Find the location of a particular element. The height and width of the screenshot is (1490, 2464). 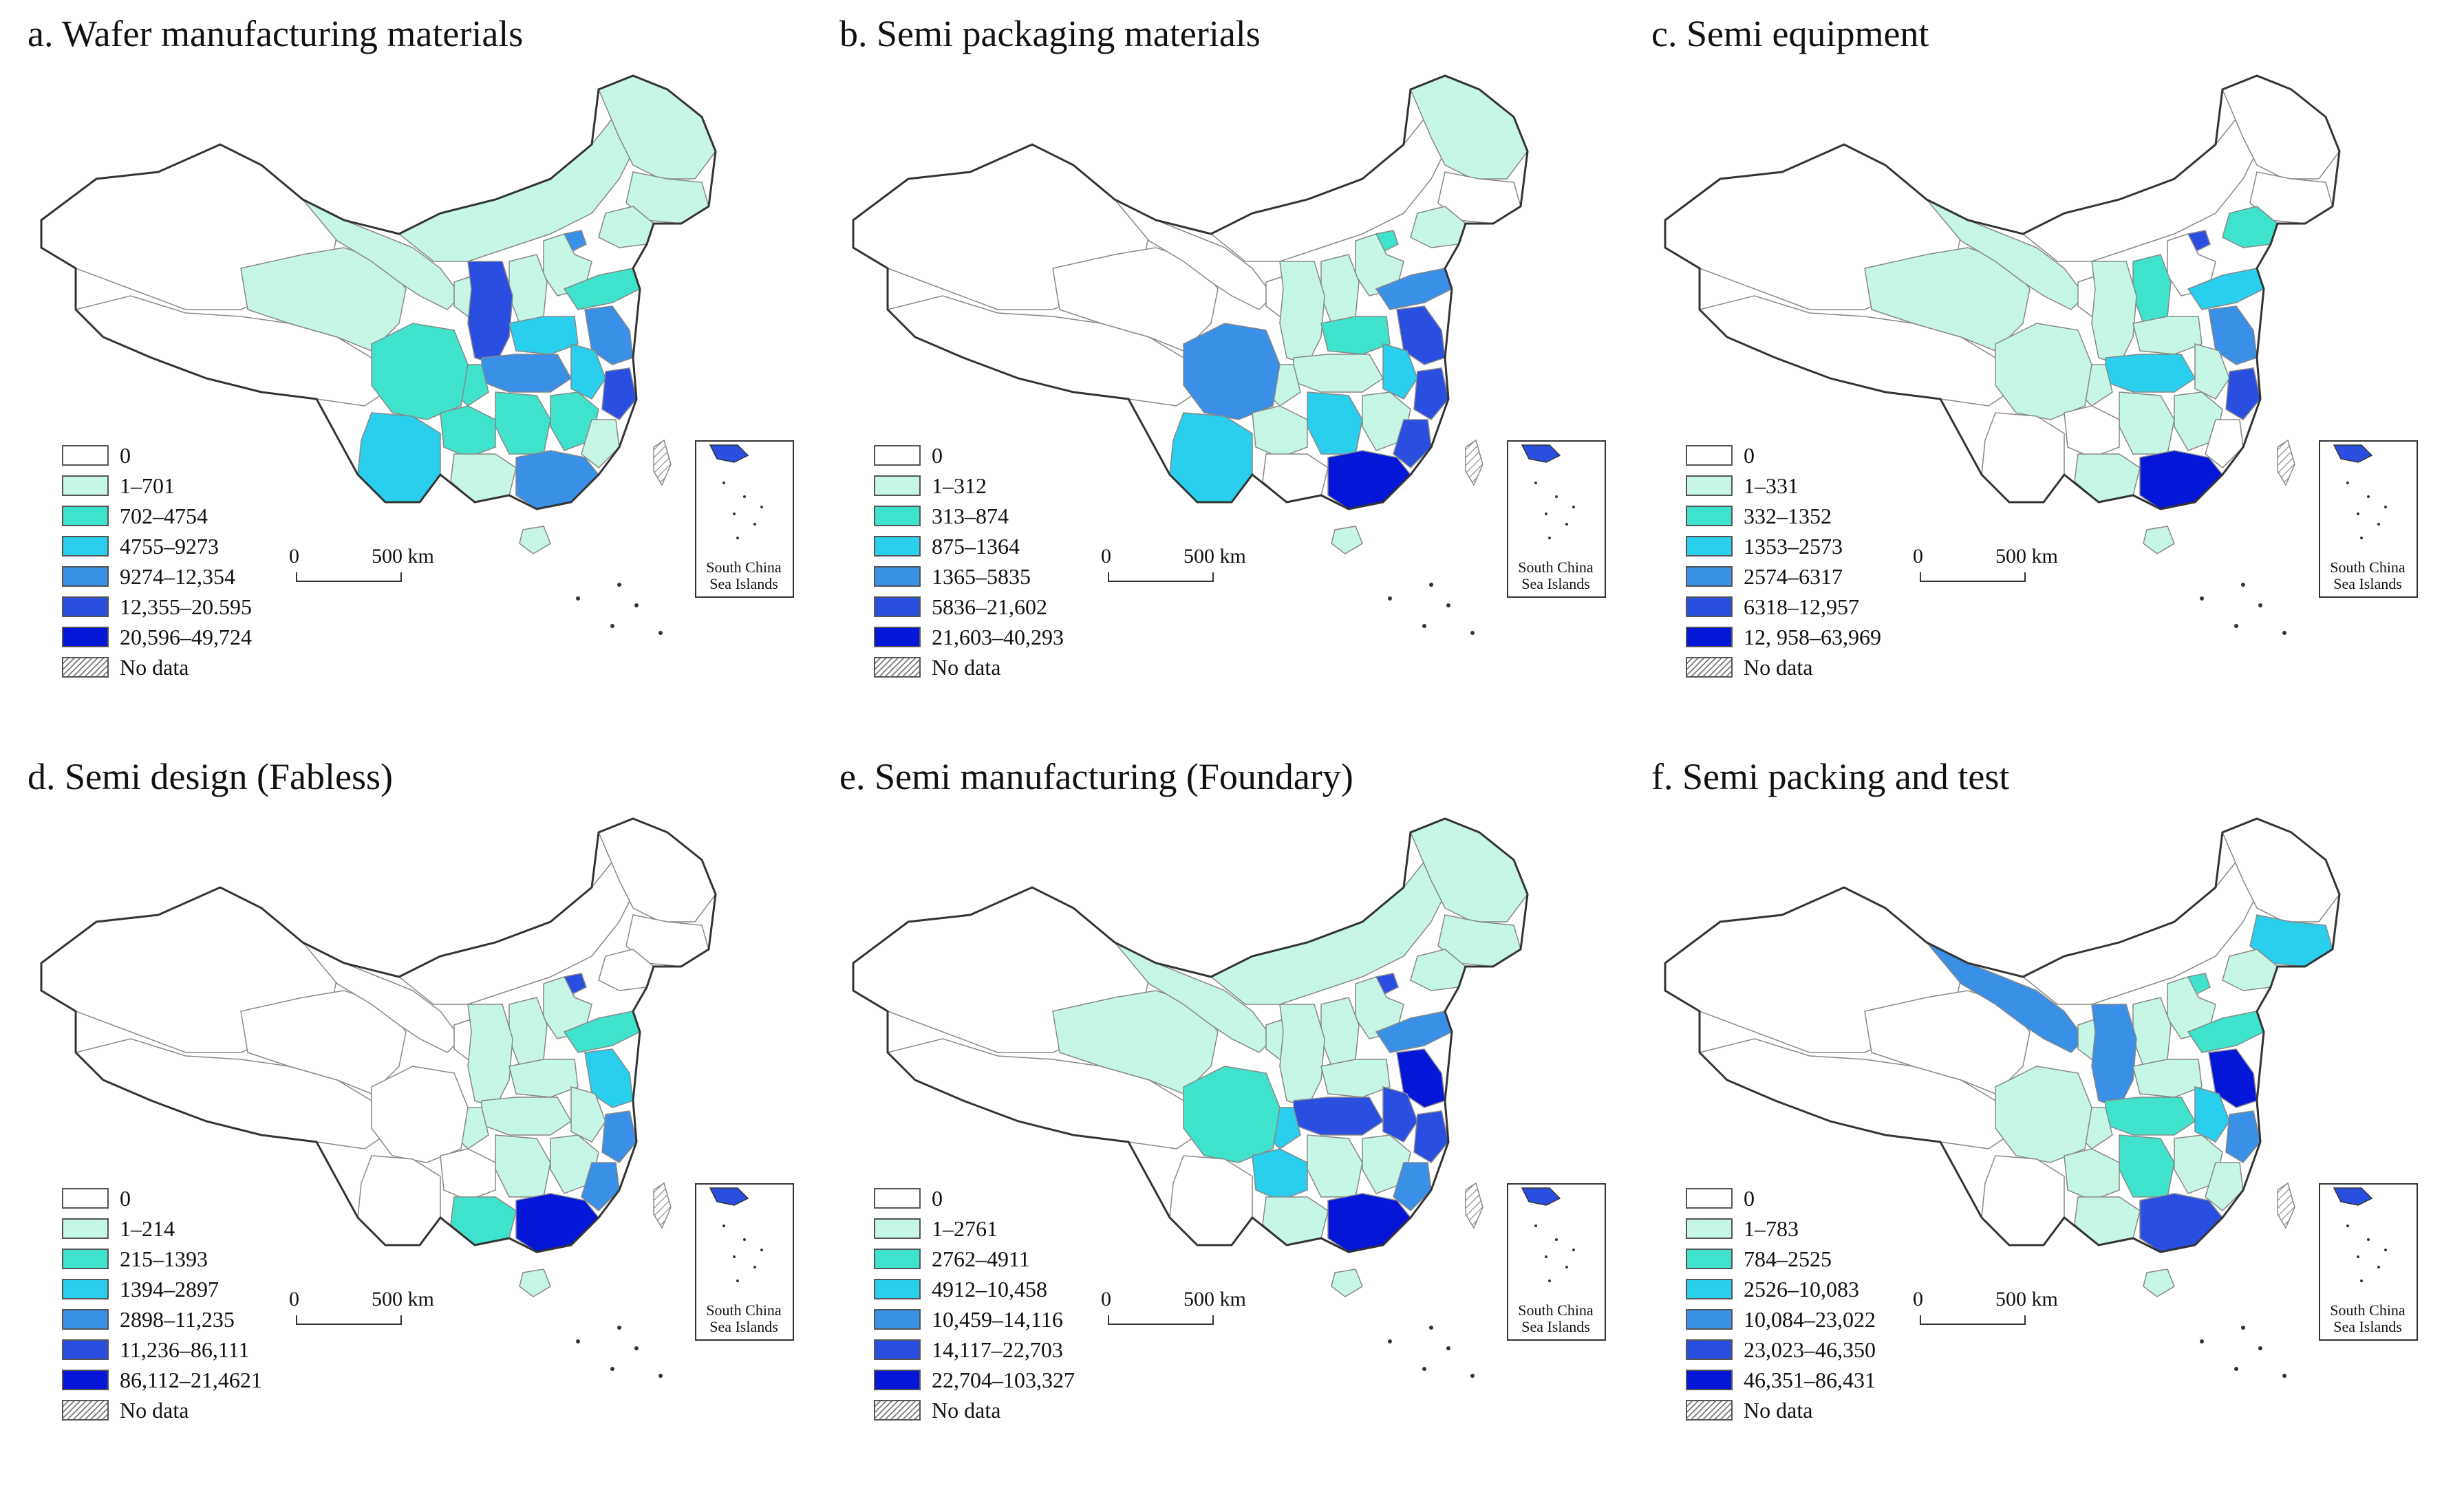

legend-item: 5836–21,602 is located at coordinates (969, 607).